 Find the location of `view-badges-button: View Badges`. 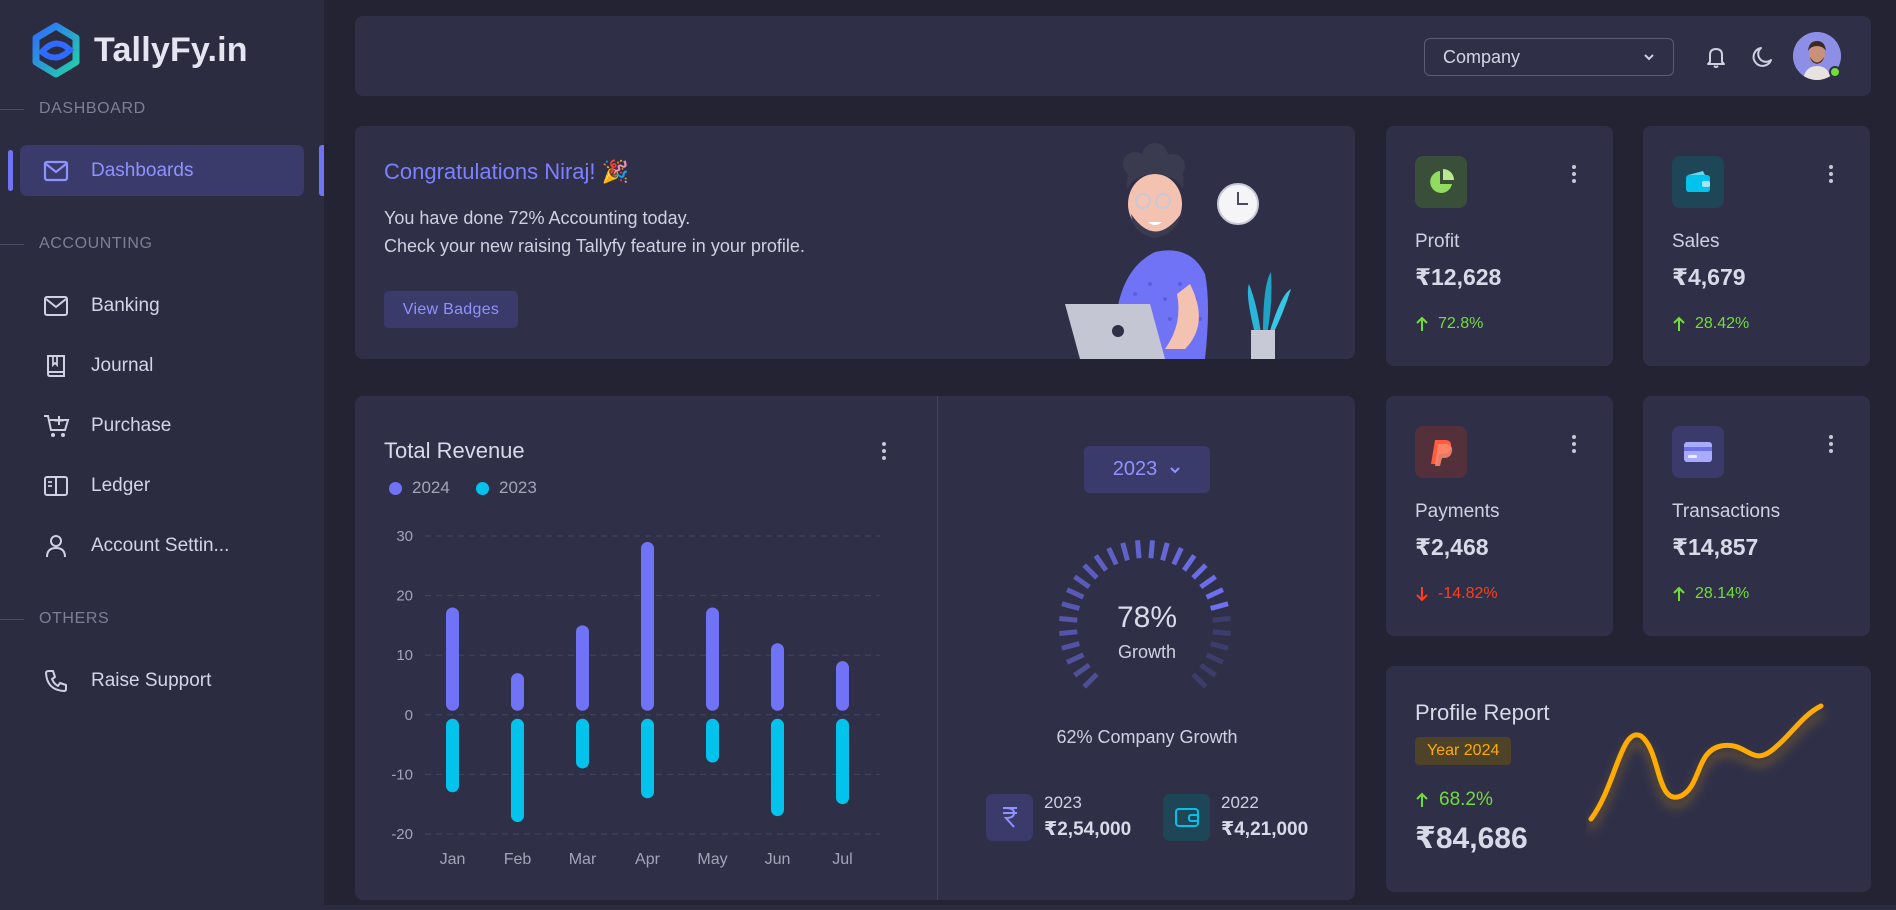

view-badges-button: View Badges is located at coordinates (451, 309).